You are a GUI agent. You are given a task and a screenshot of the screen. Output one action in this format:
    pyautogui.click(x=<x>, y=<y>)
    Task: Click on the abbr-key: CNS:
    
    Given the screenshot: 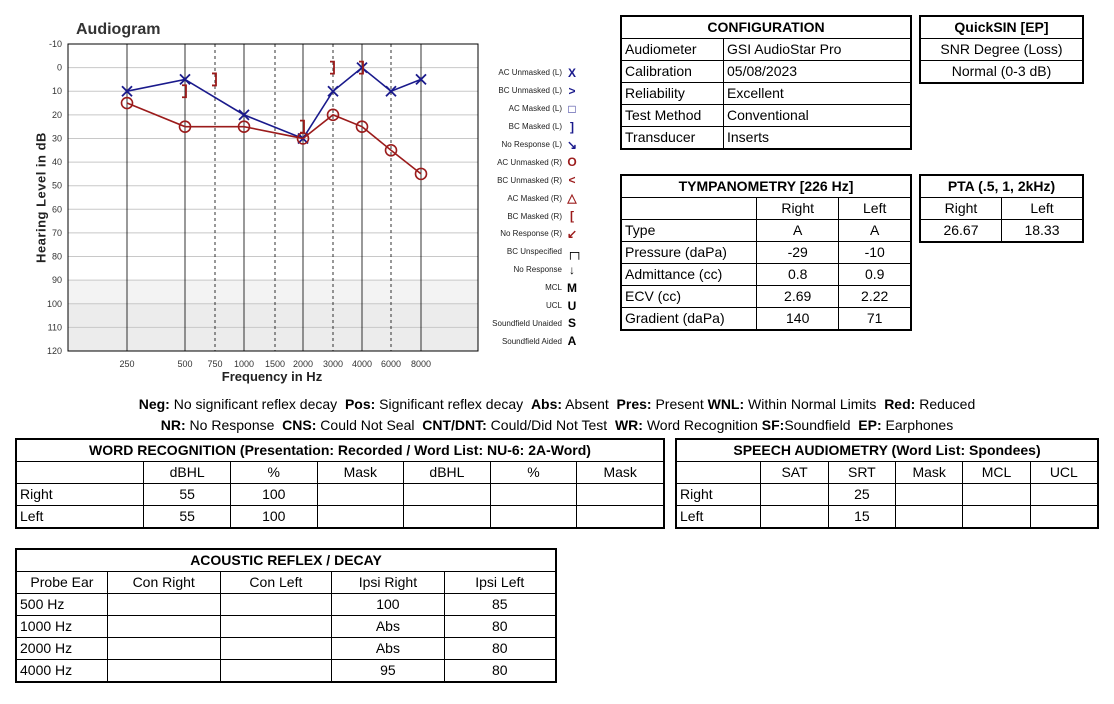 What is the action you would take?
    pyautogui.click(x=299, y=425)
    